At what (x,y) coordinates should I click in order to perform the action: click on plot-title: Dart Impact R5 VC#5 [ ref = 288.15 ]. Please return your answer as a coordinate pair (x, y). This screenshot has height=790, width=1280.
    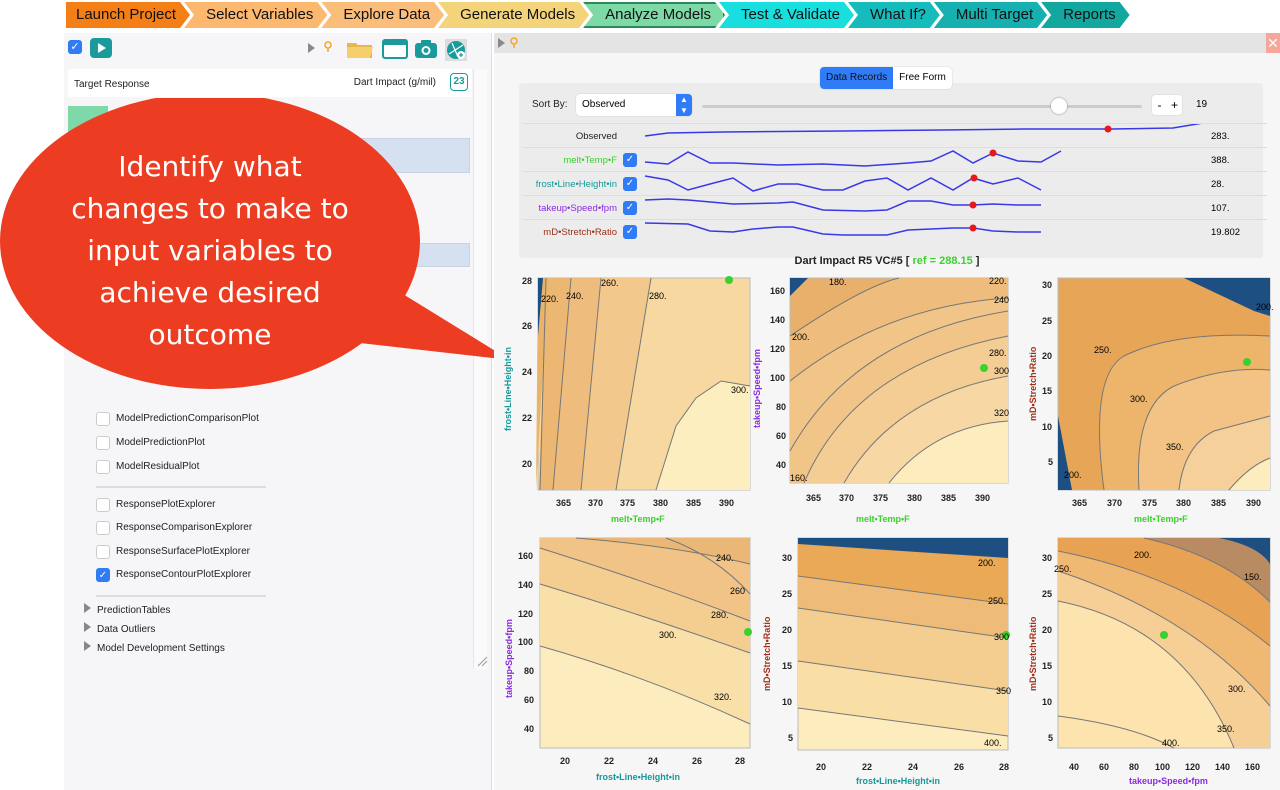
    Looking at the image, I should click on (887, 261).